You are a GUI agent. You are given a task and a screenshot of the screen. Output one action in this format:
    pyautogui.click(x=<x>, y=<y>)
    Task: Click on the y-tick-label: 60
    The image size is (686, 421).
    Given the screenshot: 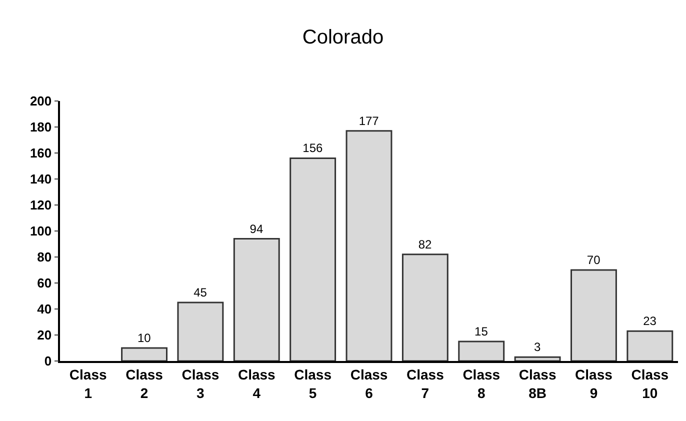 What is the action you would take?
    pyautogui.click(x=44, y=283)
    